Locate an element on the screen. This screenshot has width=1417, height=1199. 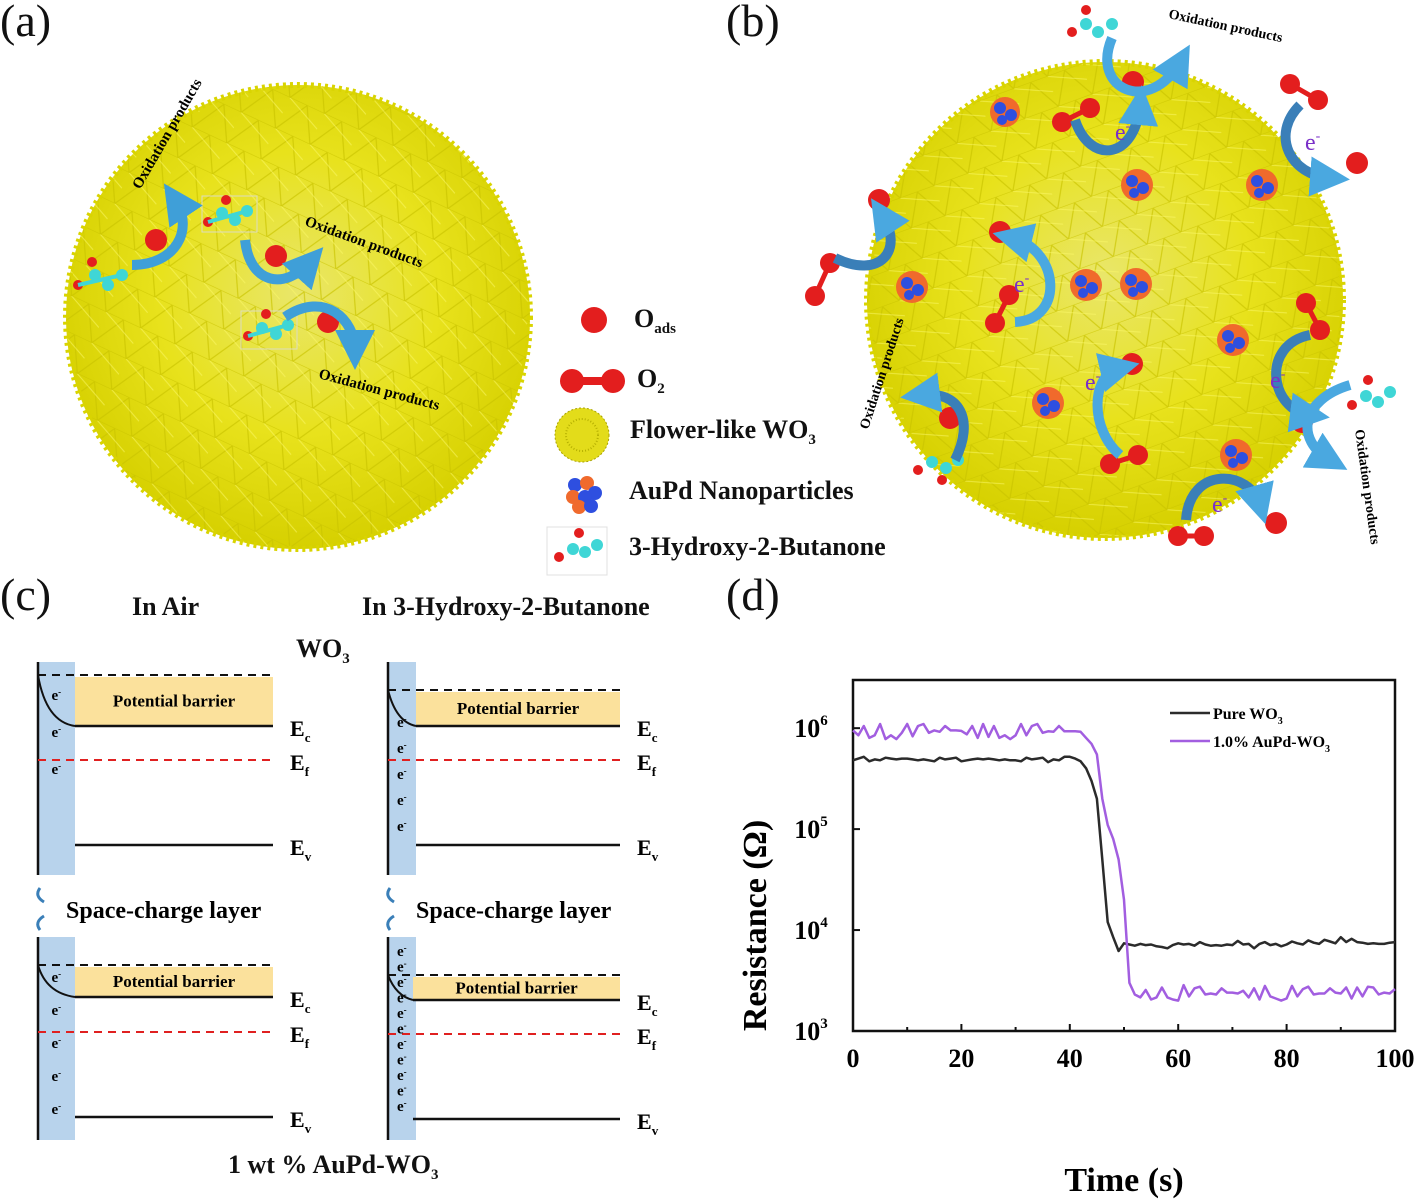
x-axis-label: Time (s) is located at coordinates (1123, 1180).